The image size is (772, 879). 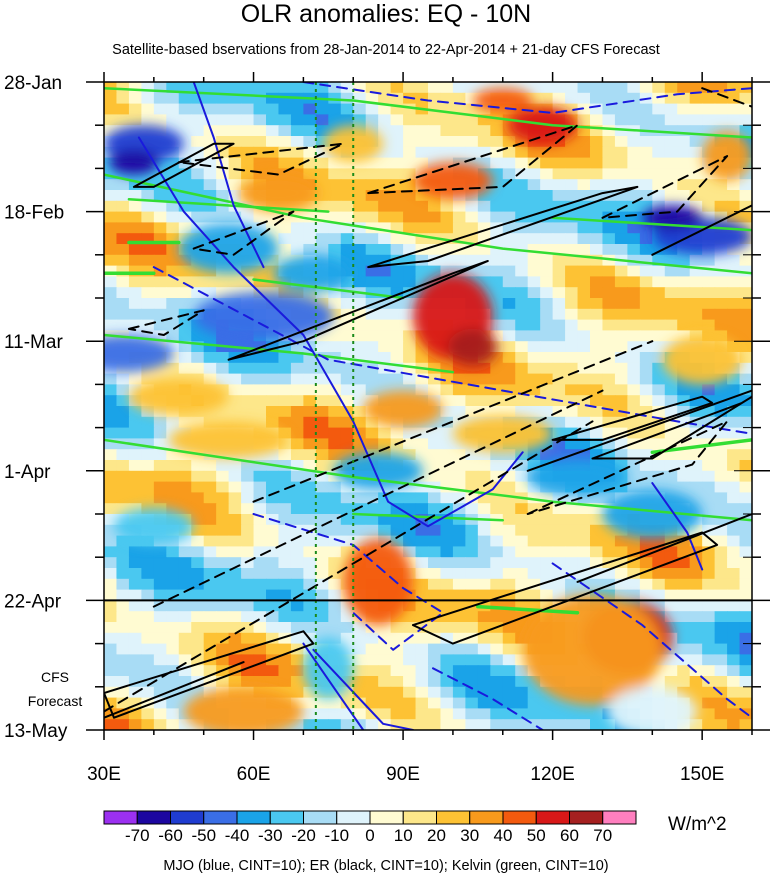 I want to click on er-contour, so click(x=358, y=310).